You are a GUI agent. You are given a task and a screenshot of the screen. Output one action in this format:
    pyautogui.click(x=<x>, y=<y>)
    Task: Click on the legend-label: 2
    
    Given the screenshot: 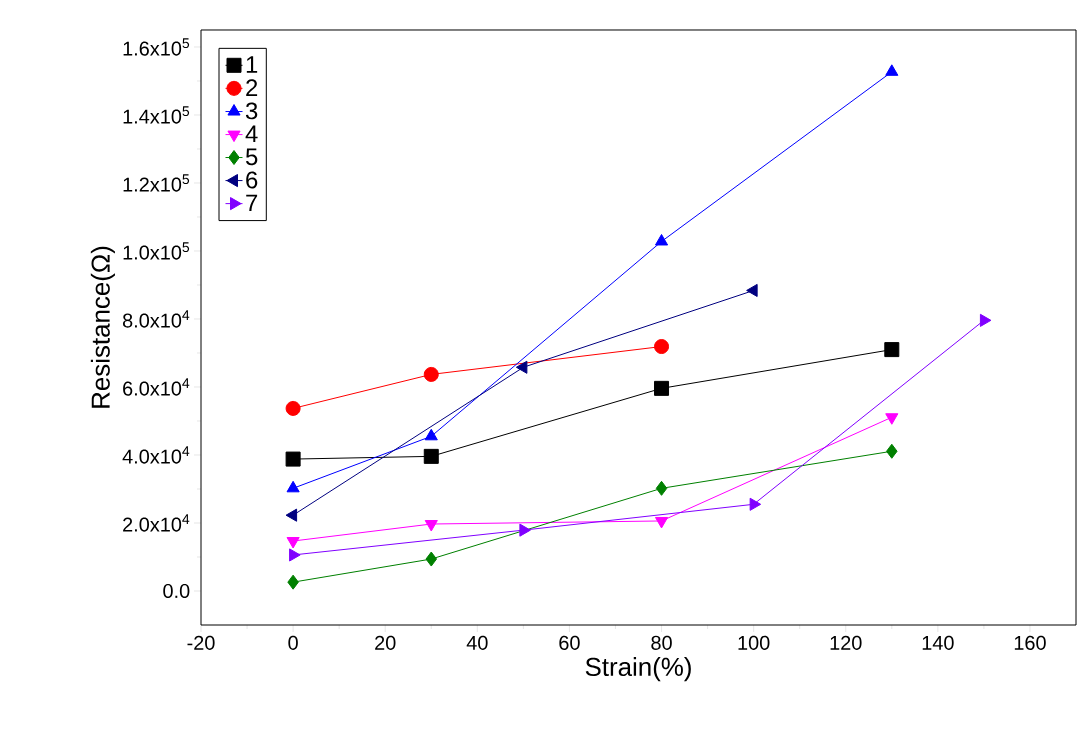 What is the action you would take?
    pyautogui.click(x=252, y=87)
    